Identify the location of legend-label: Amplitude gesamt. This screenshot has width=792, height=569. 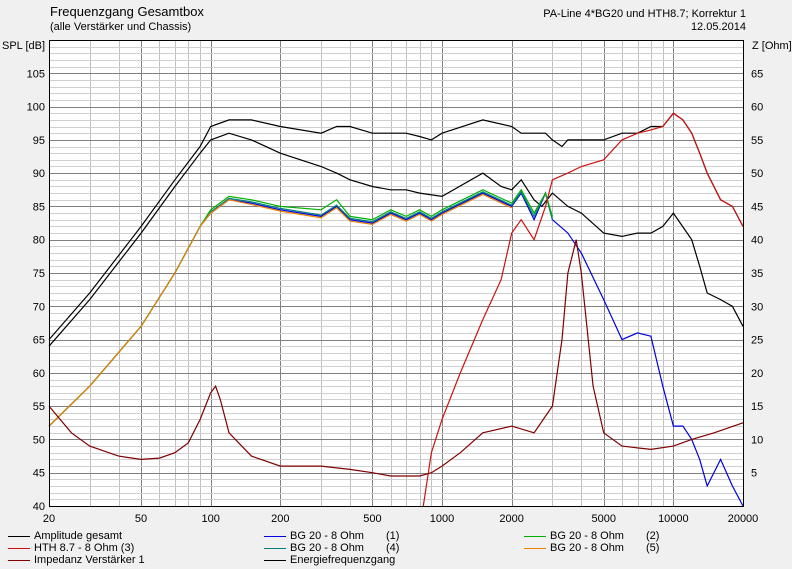
(78, 536).